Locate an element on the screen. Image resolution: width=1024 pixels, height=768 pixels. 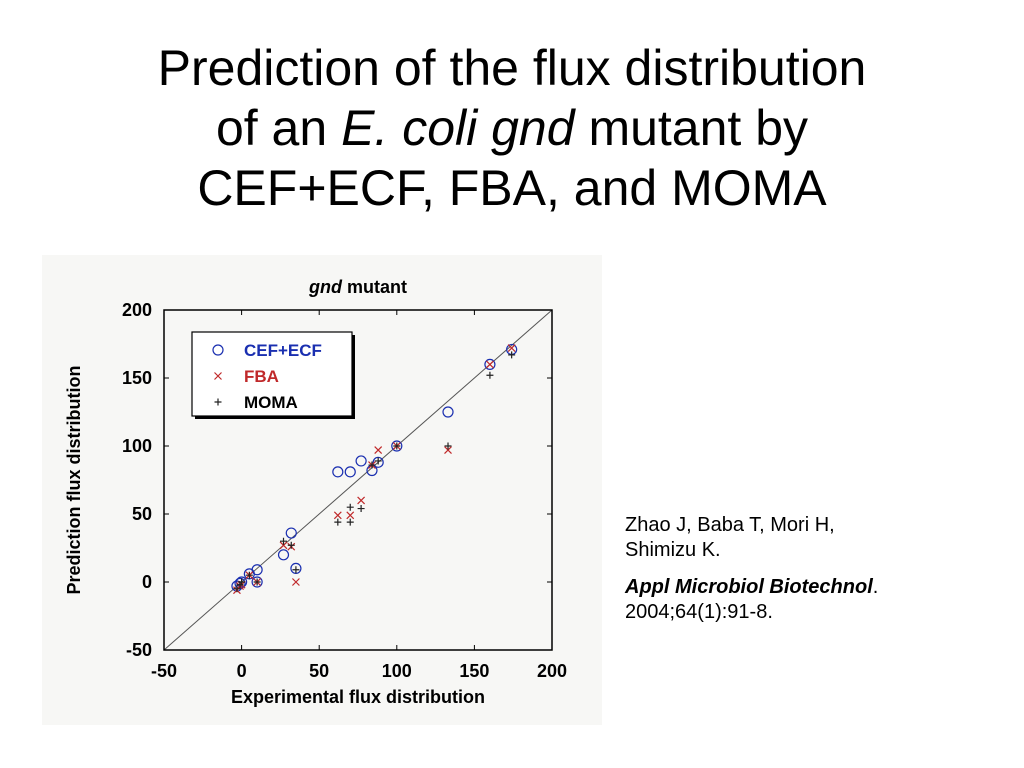
y-tick-labels: -50 0 50 100 150 200 is located at coordinates (137, 480).